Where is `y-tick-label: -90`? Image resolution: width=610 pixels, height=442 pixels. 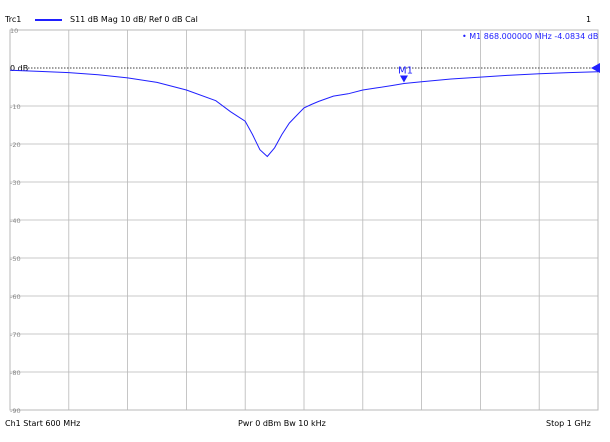
y-tick-label: -90 is located at coordinates (15, 411).